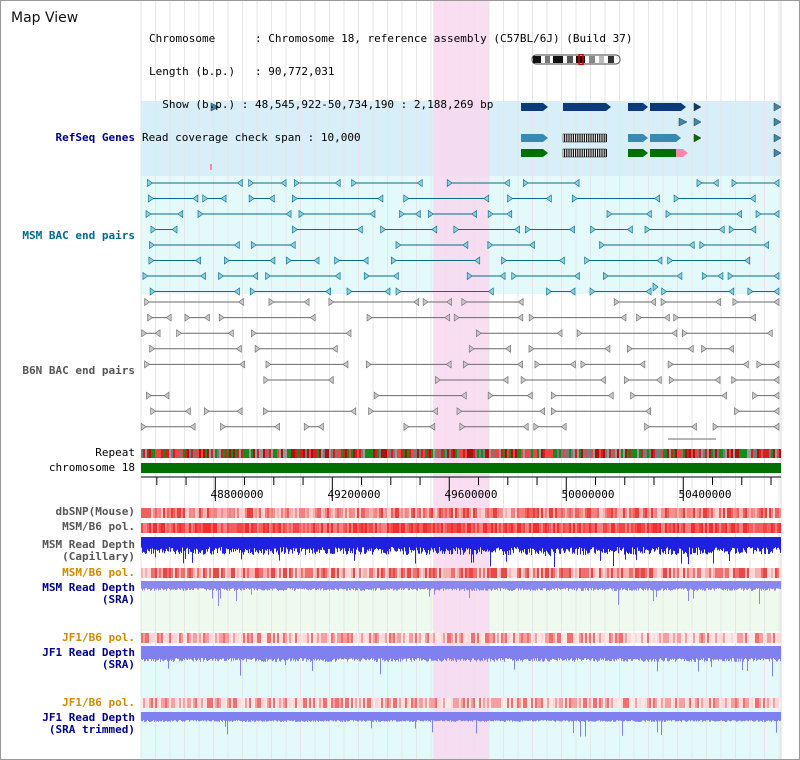 This screenshot has width=800, height=760. I want to click on gene-arrowhead, so click(683, 107).